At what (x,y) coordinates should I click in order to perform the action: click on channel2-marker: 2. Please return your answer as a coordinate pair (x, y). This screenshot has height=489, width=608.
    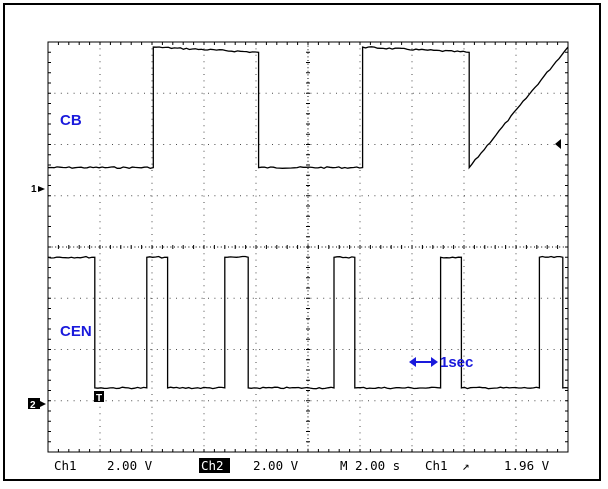
    Looking at the image, I should click on (37, 404).